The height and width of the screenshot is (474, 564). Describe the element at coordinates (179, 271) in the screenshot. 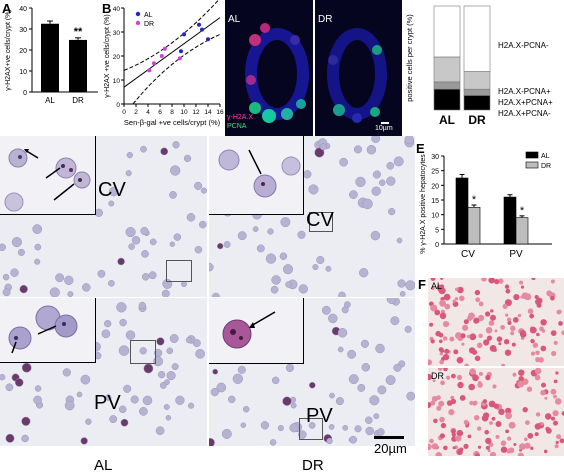

I see `roi-box-al-cv` at that location.